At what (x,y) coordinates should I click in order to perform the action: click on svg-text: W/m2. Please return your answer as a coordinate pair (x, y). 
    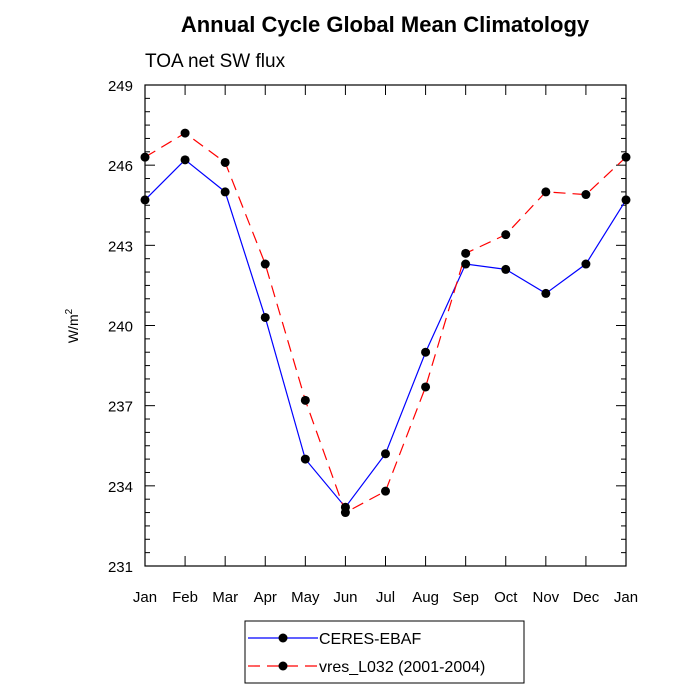
    Looking at the image, I should click on (72, 325).